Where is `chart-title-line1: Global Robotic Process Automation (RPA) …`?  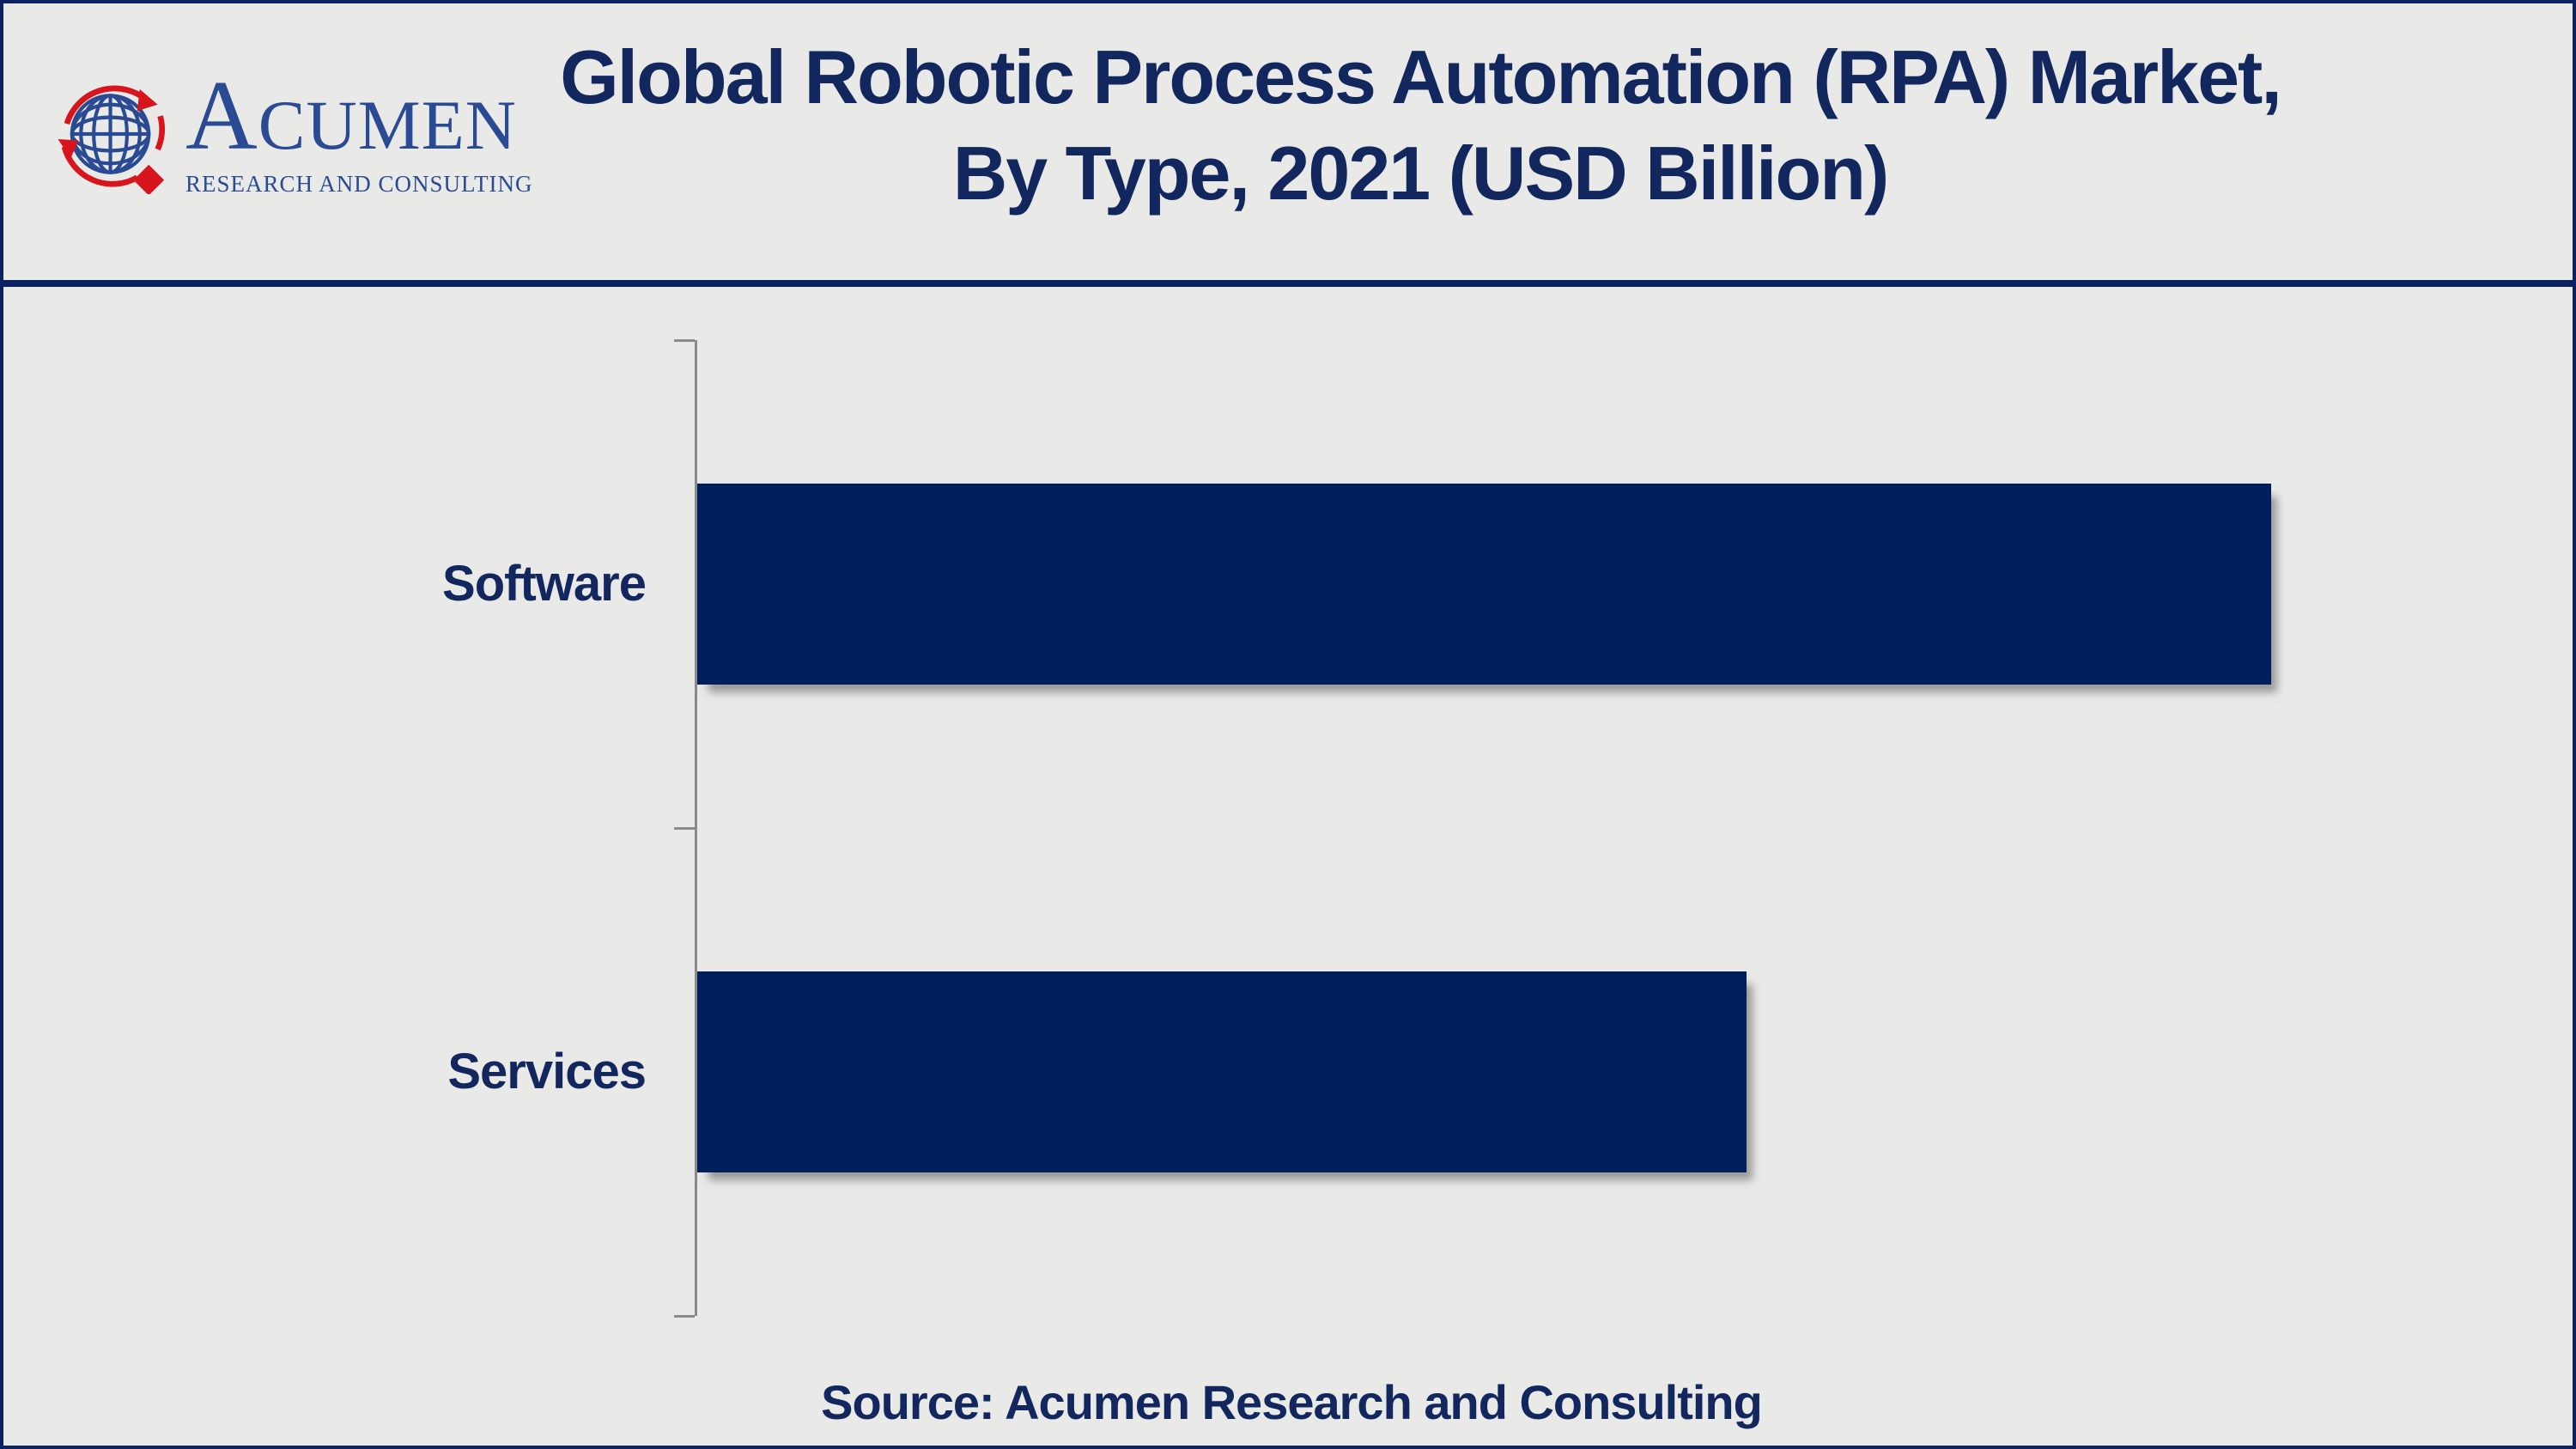
chart-title-line1: Global Robotic Process Automation (RPA) … is located at coordinates (1421, 76).